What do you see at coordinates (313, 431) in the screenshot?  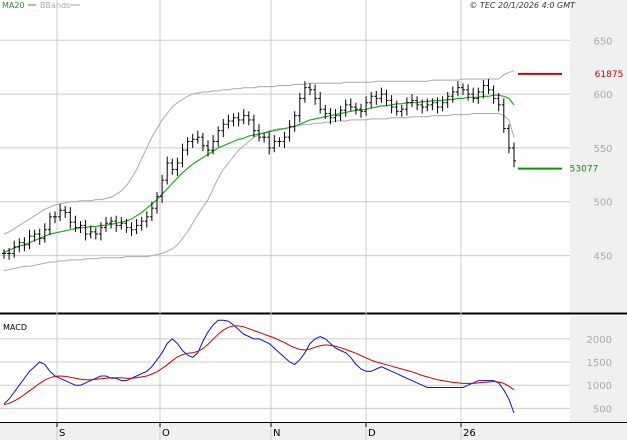 I see `x-axis-panel` at bounding box center [313, 431].